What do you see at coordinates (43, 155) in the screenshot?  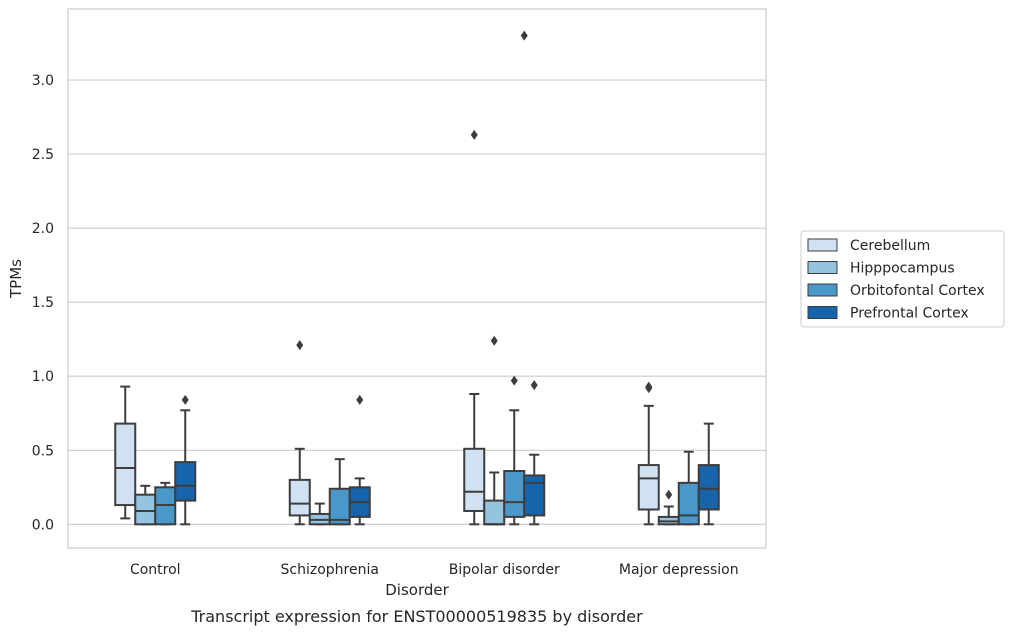 I see `y-tick-label: 2.5` at bounding box center [43, 155].